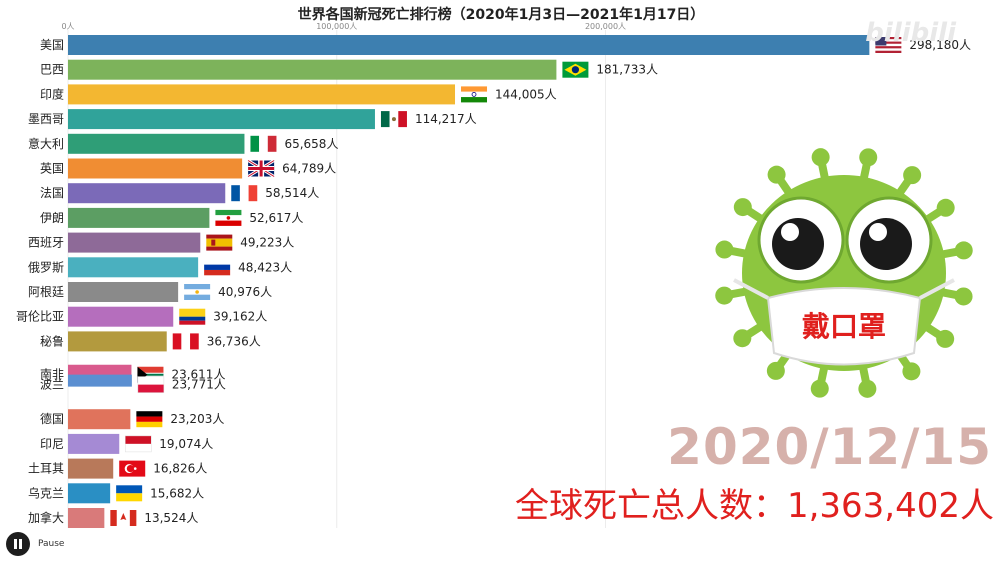  I want to click on mexico-flag-icon, so click(393, 119).